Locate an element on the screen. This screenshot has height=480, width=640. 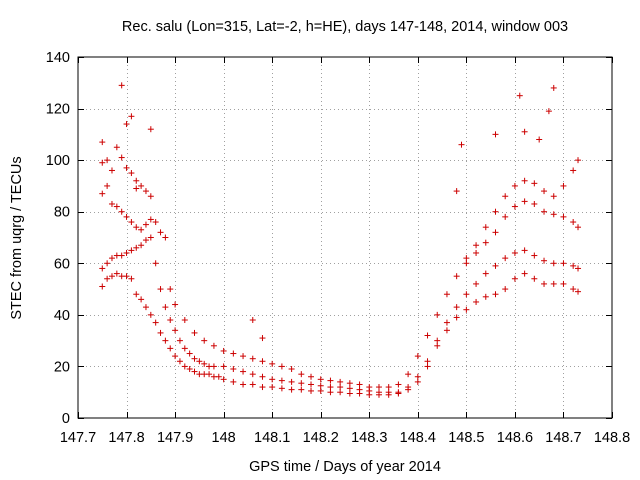
x-tick-label: 148.8 is located at coordinates (612, 438).